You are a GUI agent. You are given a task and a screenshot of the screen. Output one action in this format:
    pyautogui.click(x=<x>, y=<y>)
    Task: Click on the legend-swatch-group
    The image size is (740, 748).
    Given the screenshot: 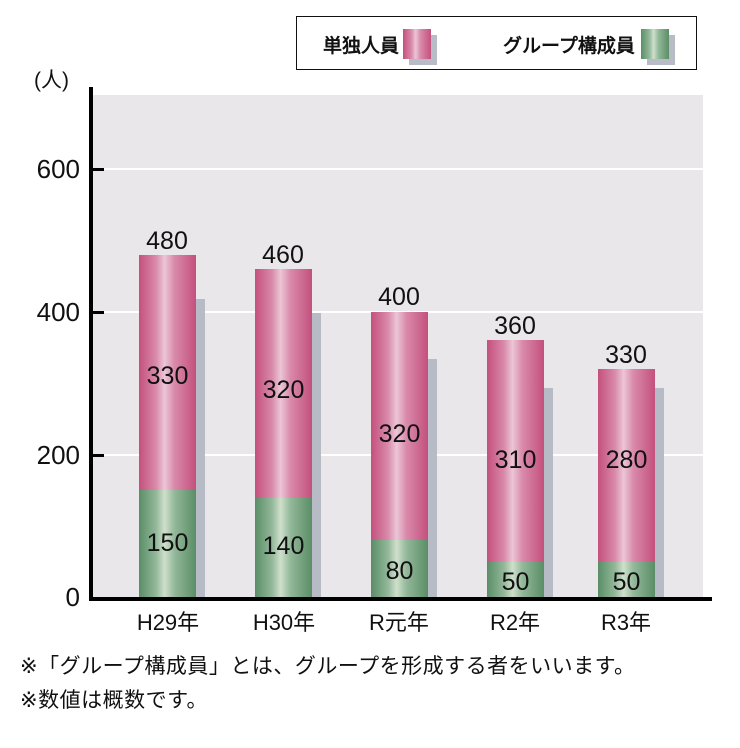 What is the action you would take?
    pyautogui.click(x=657, y=47)
    